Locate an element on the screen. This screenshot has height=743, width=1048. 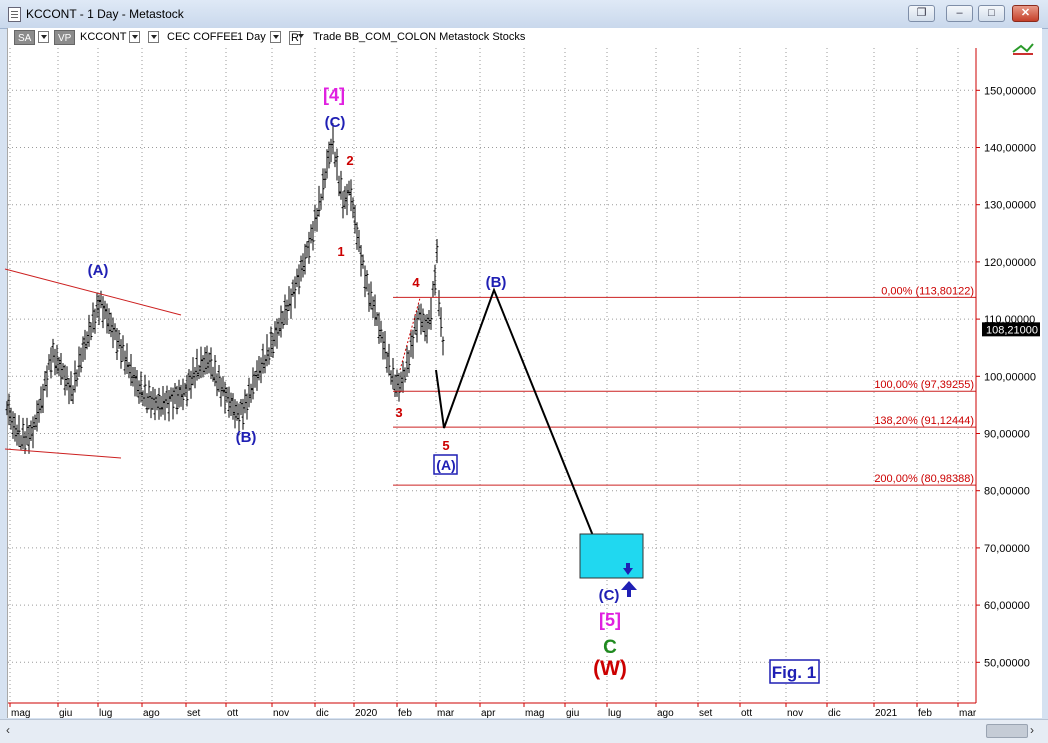
r-dropdown-icon is located at coordinates (301, 37).